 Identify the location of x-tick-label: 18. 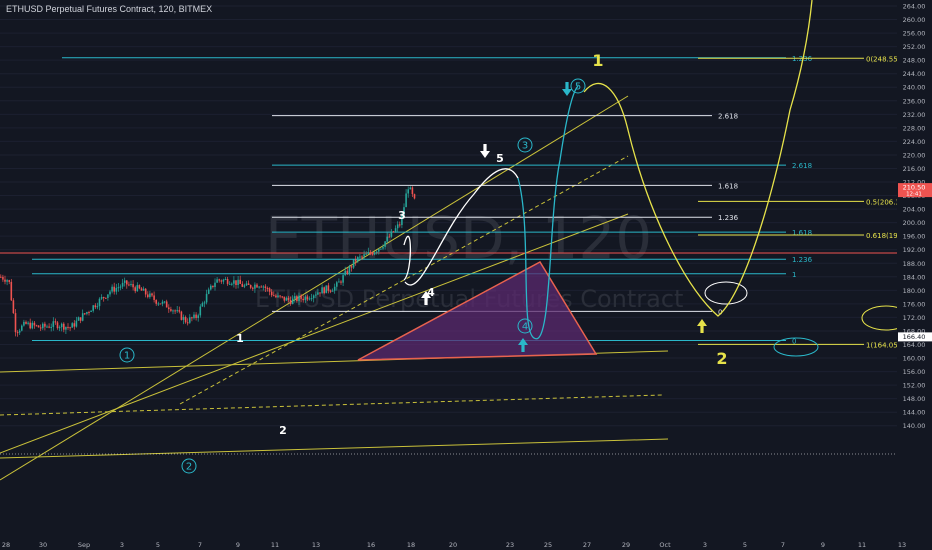
(411, 545).